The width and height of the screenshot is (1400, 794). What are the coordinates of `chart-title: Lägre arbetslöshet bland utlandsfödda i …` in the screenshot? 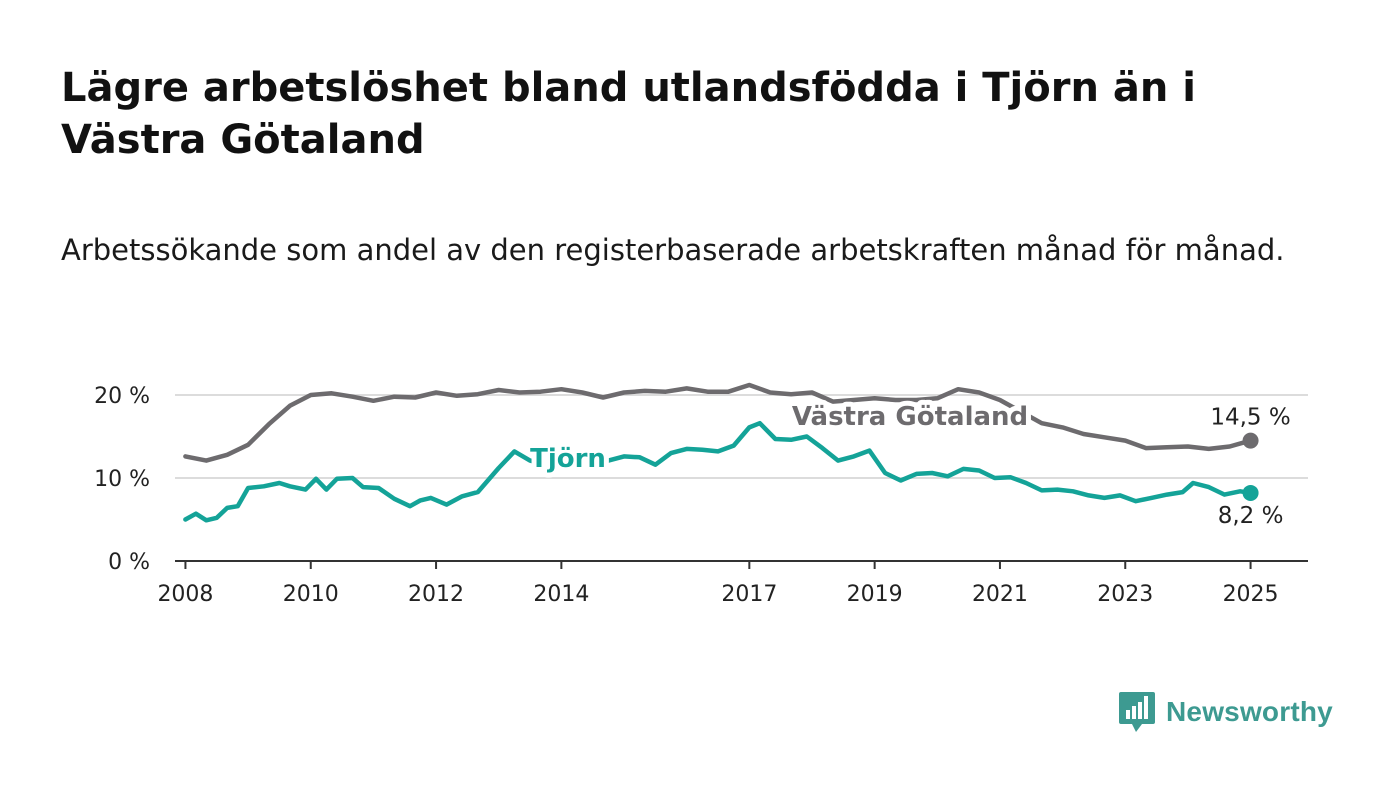 It's located at (628, 114).